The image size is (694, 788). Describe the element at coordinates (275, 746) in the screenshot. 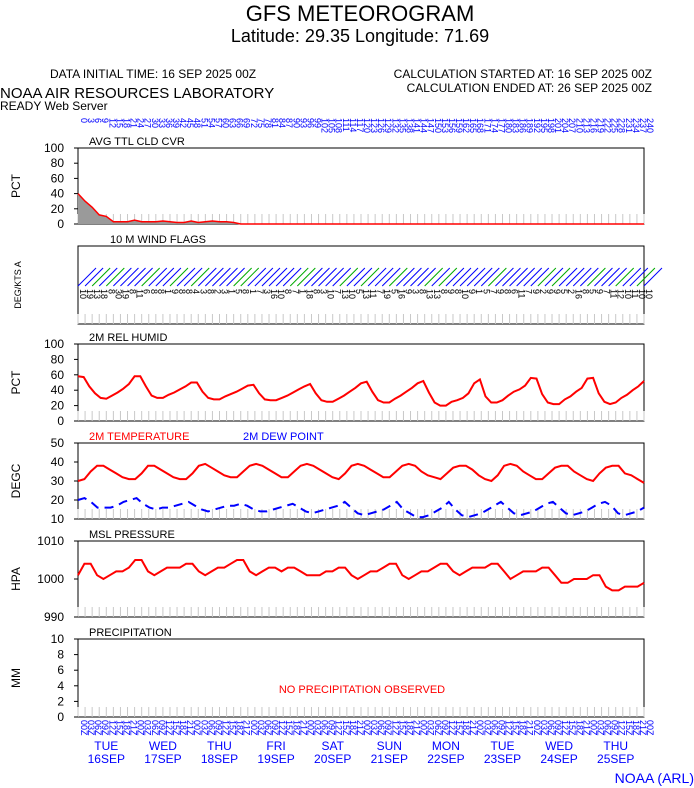

I see `day-of-week-label: FRI` at that location.